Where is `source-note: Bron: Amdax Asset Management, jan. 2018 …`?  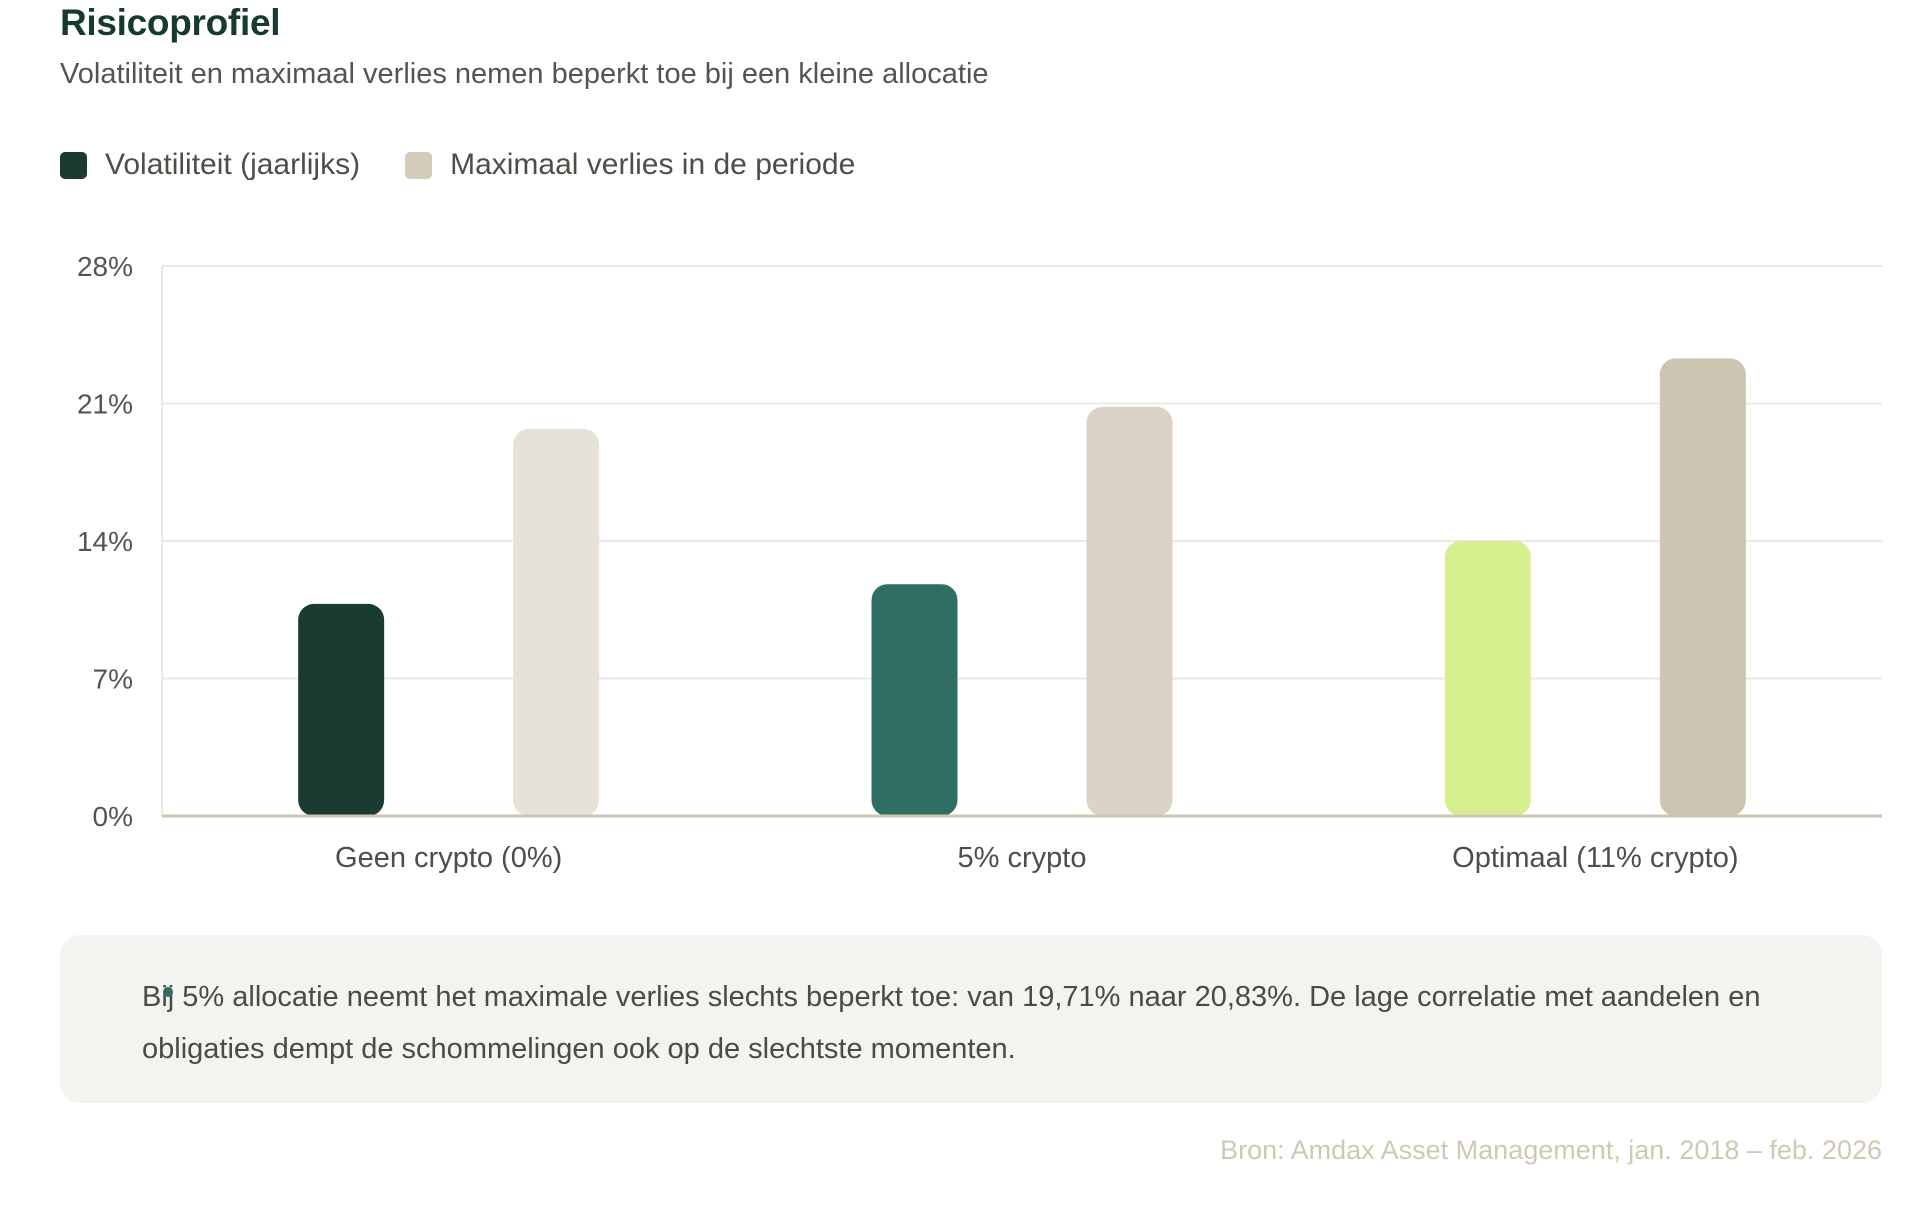 source-note: Bron: Amdax Asset Management, jan. 2018 … is located at coordinates (1551, 1150).